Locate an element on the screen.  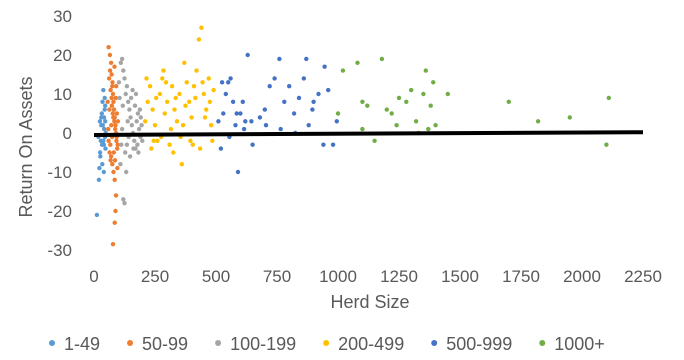
y-tick-label: 10 is located at coordinates (62, 94).